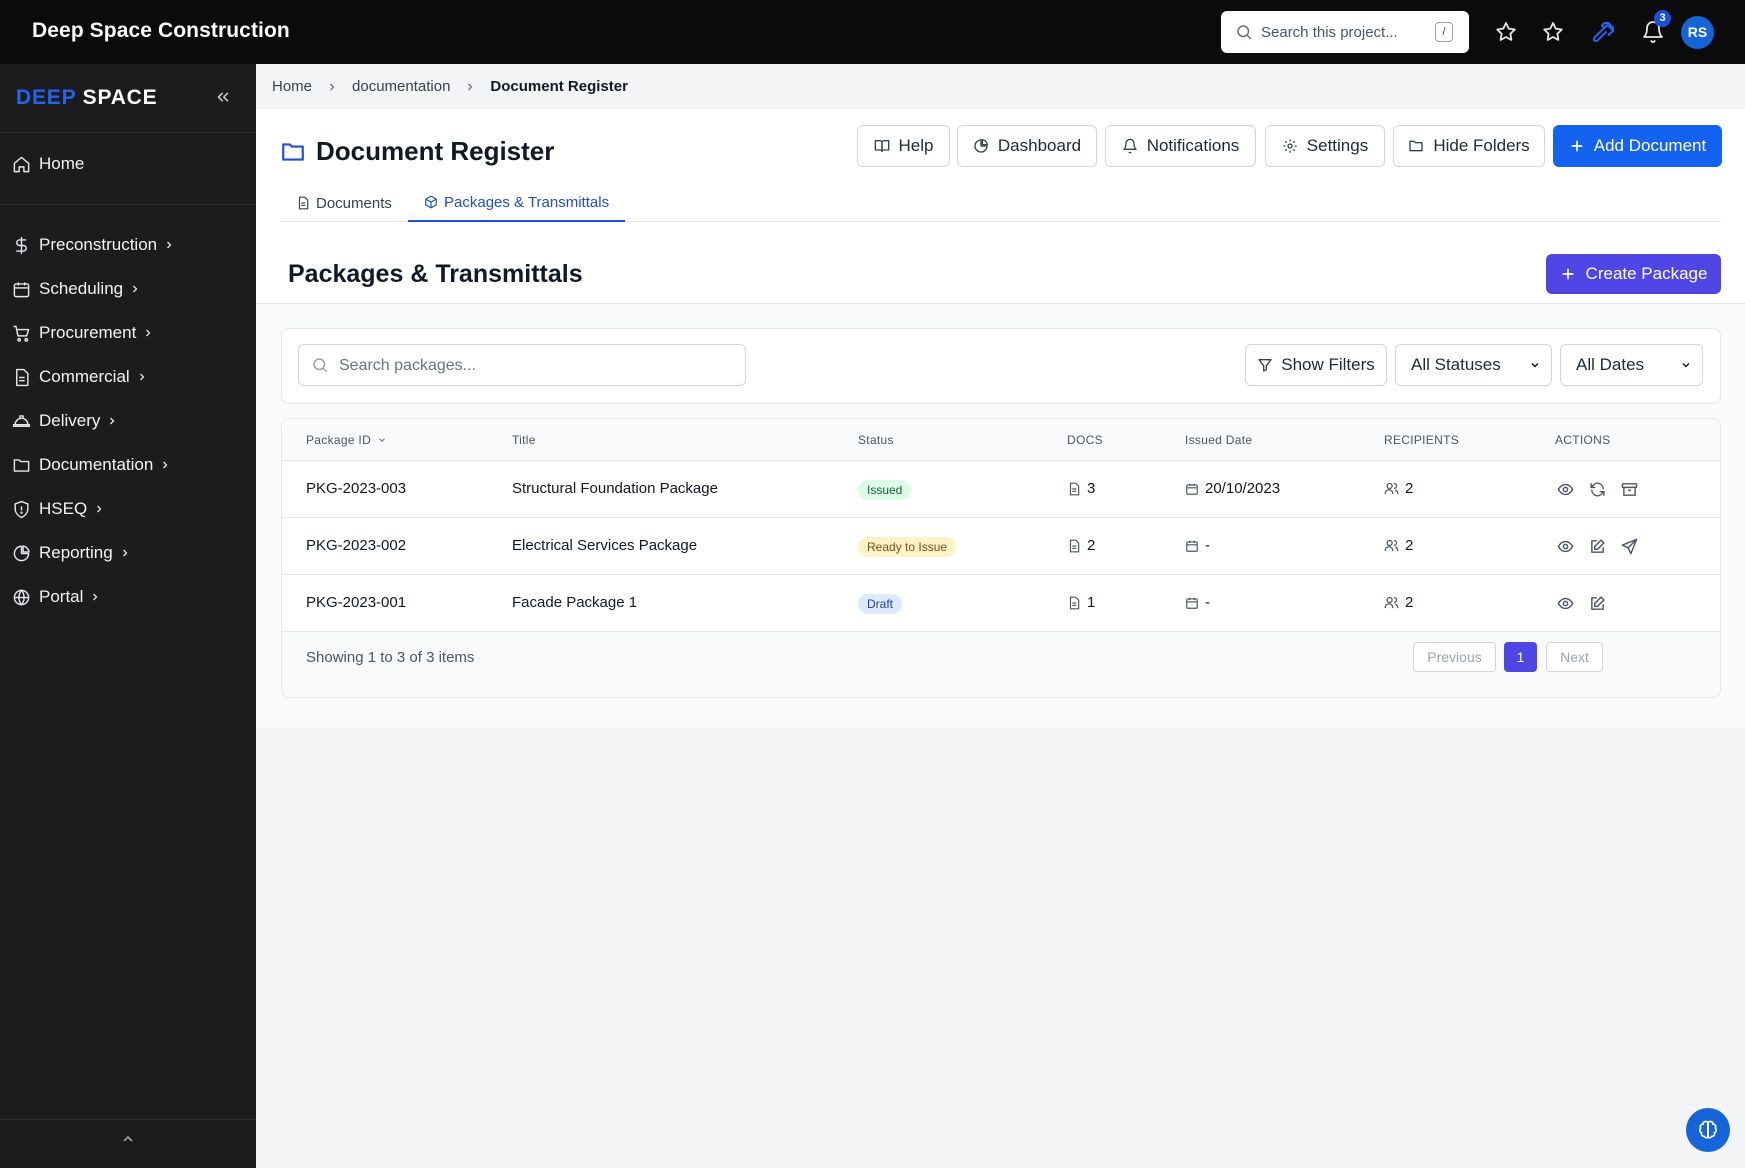  What do you see at coordinates (70, 420) in the screenshot?
I see `sidebar-item-label: Delivery` at bounding box center [70, 420].